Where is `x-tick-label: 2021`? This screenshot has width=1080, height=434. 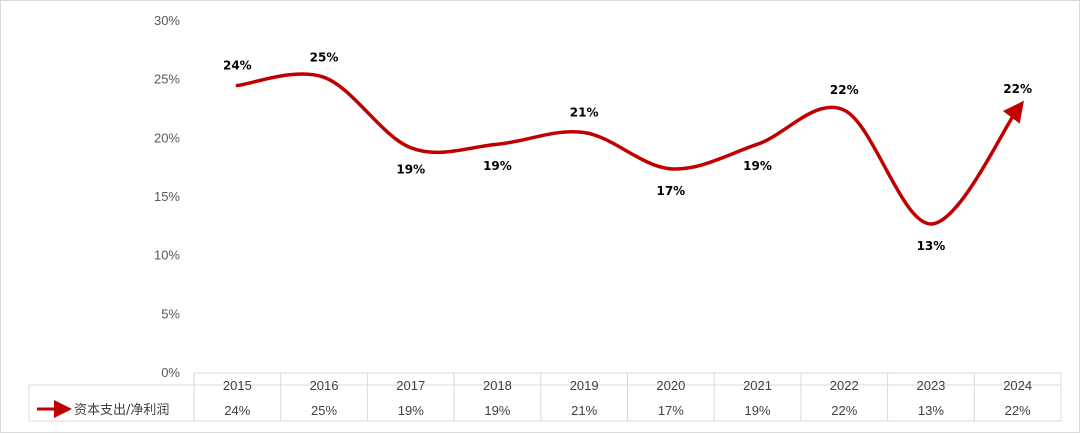 x-tick-label: 2021 is located at coordinates (757, 385).